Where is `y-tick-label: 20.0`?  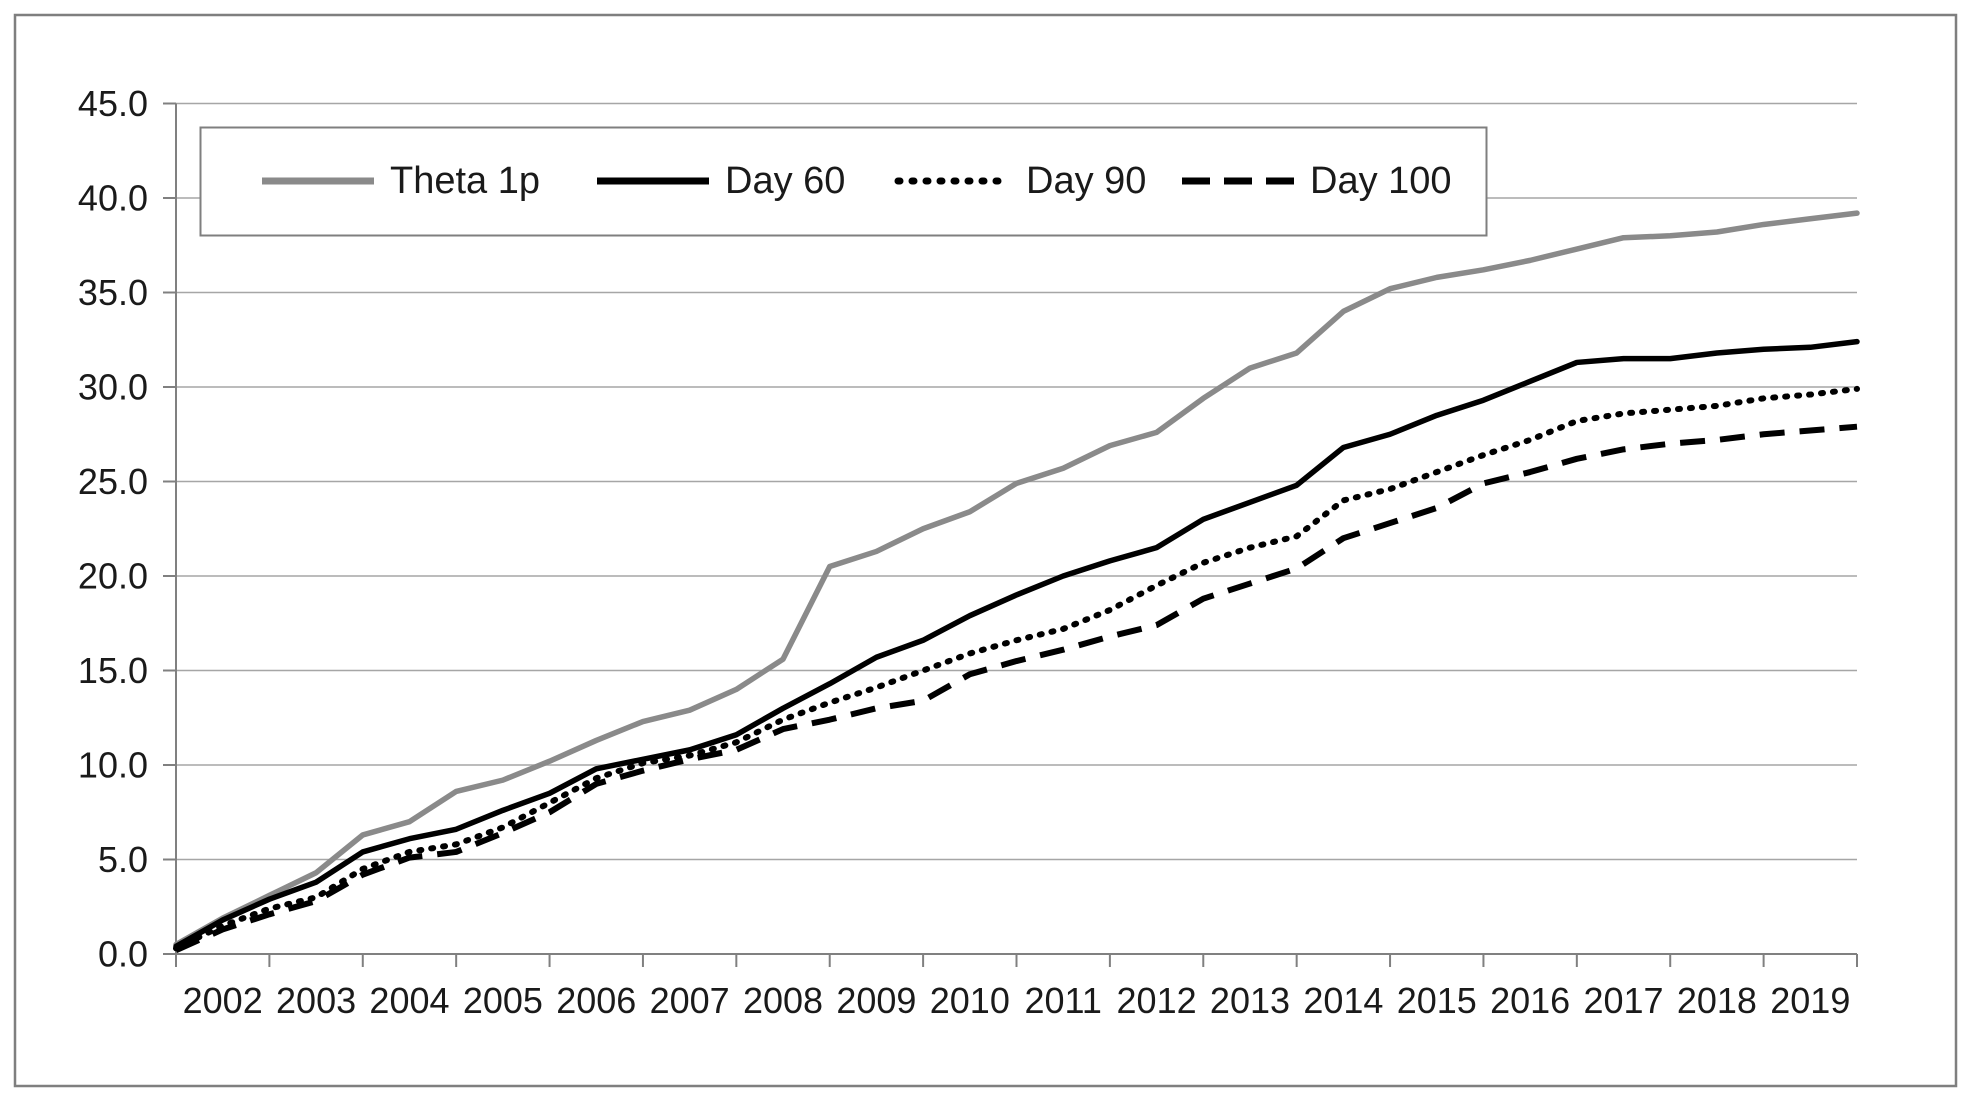
y-tick-label: 20.0 is located at coordinates (113, 576).